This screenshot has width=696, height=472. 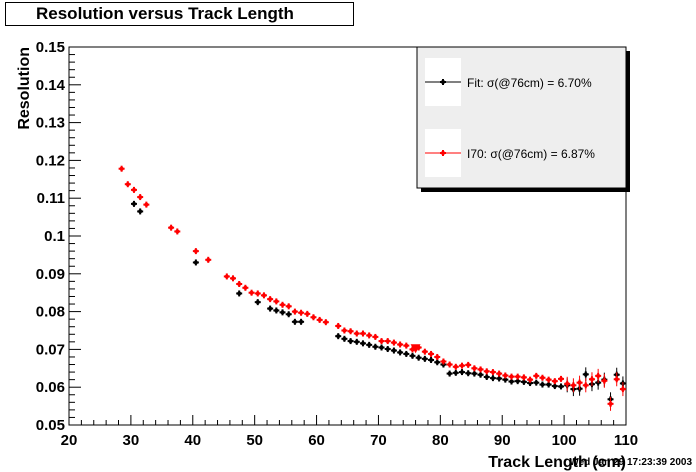 I want to click on x-tick-label: 70, so click(x=378, y=440).